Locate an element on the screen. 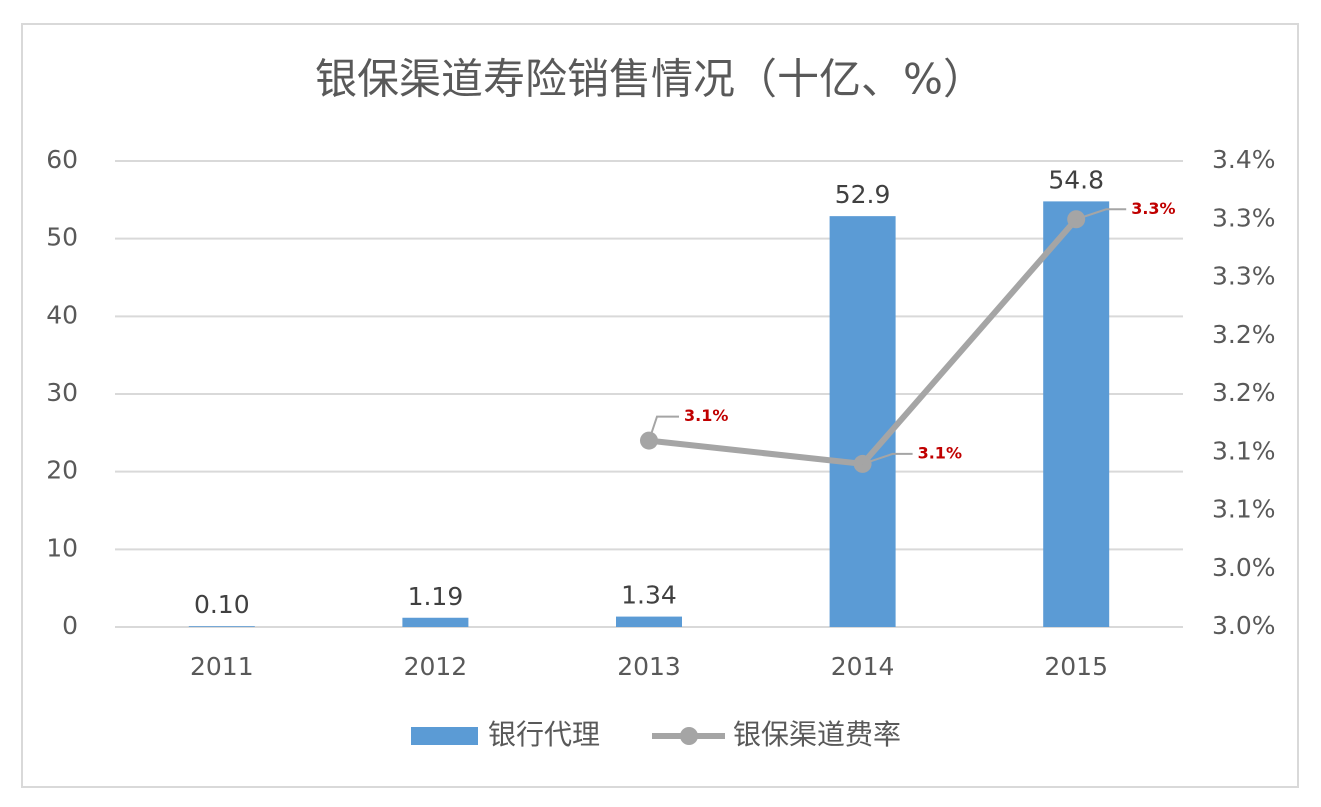  y-tick-label: 20 is located at coordinates (62, 470).